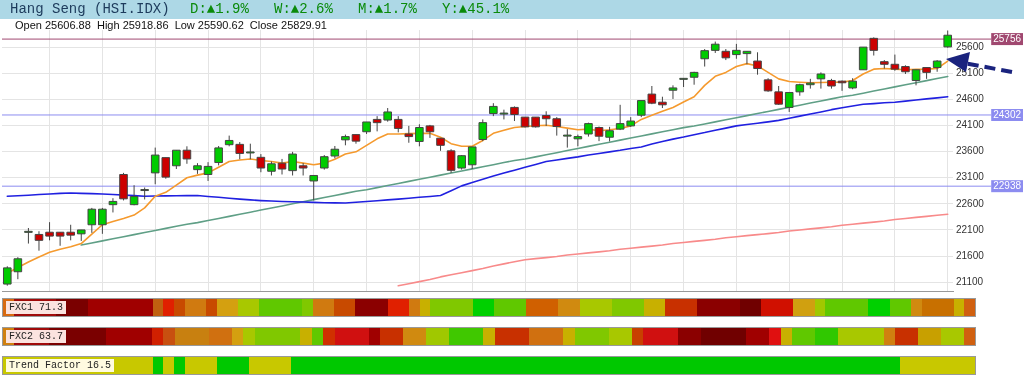 The height and width of the screenshot is (385, 1024). I want to click on y-tick-label: 21600, so click(970, 255).